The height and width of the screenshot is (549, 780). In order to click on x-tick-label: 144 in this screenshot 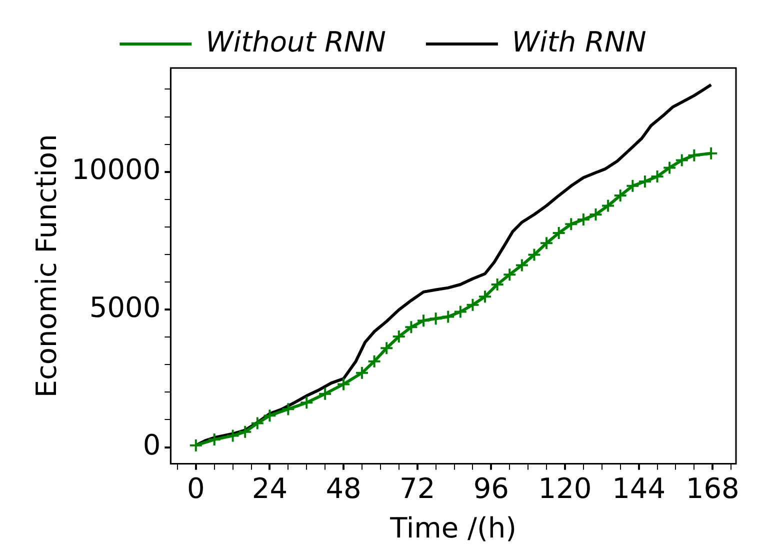, I will do `click(639, 488)`.